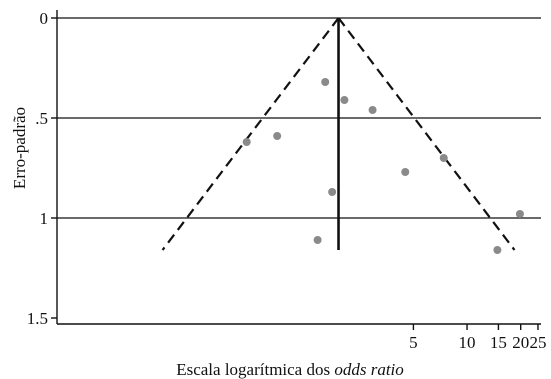 The width and height of the screenshot is (551, 379). Describe the element at coordinates (537, 342) in the screenshot. I see `x-tick-label: 25` at that location.